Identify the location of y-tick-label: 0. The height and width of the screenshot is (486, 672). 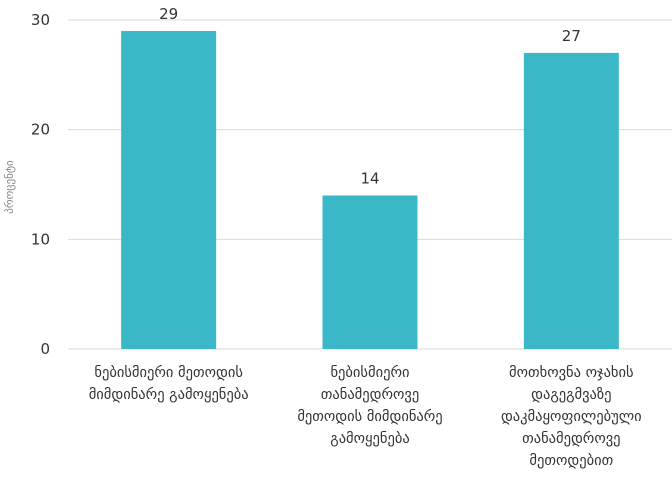
(45, 349).